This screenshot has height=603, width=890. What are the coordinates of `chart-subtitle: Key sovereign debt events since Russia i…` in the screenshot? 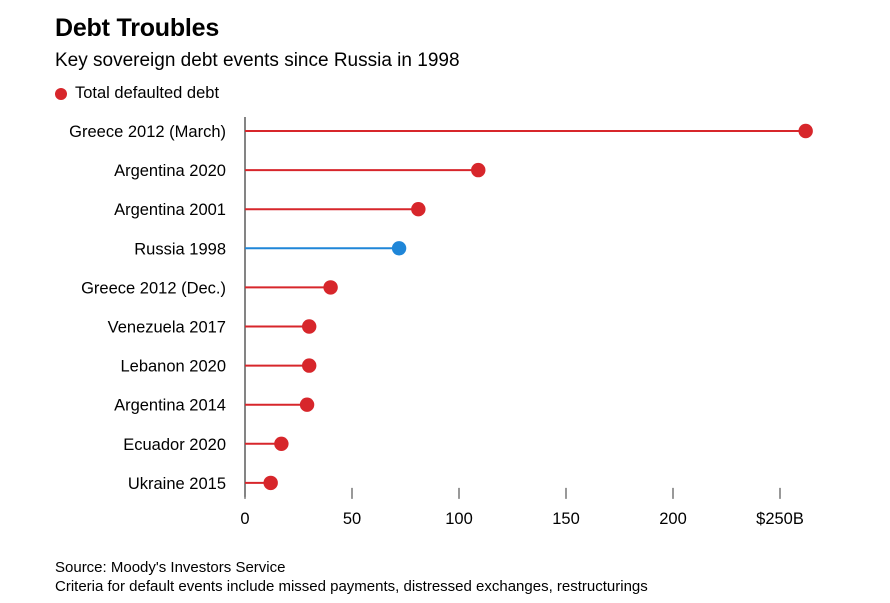 It's located at (257, 60).